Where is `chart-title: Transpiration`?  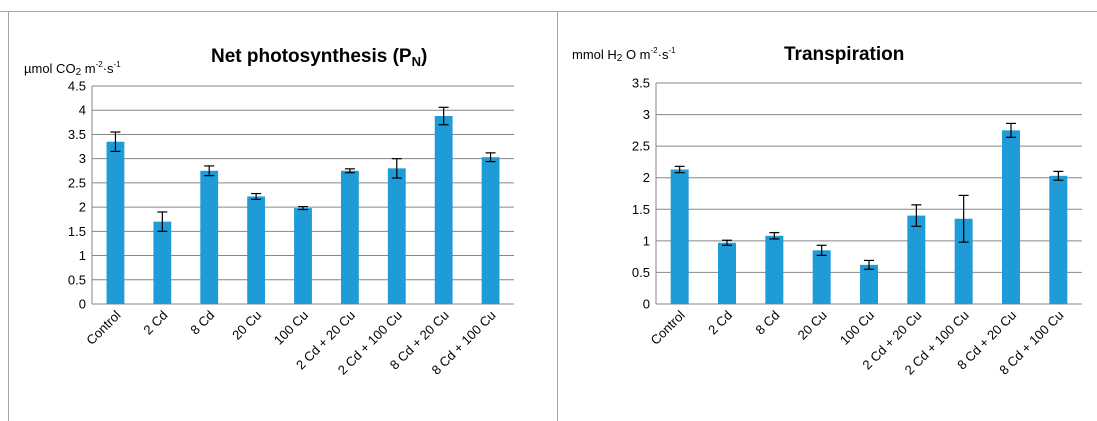
chart-title: Transpiration is located at coordinates (844, 54).